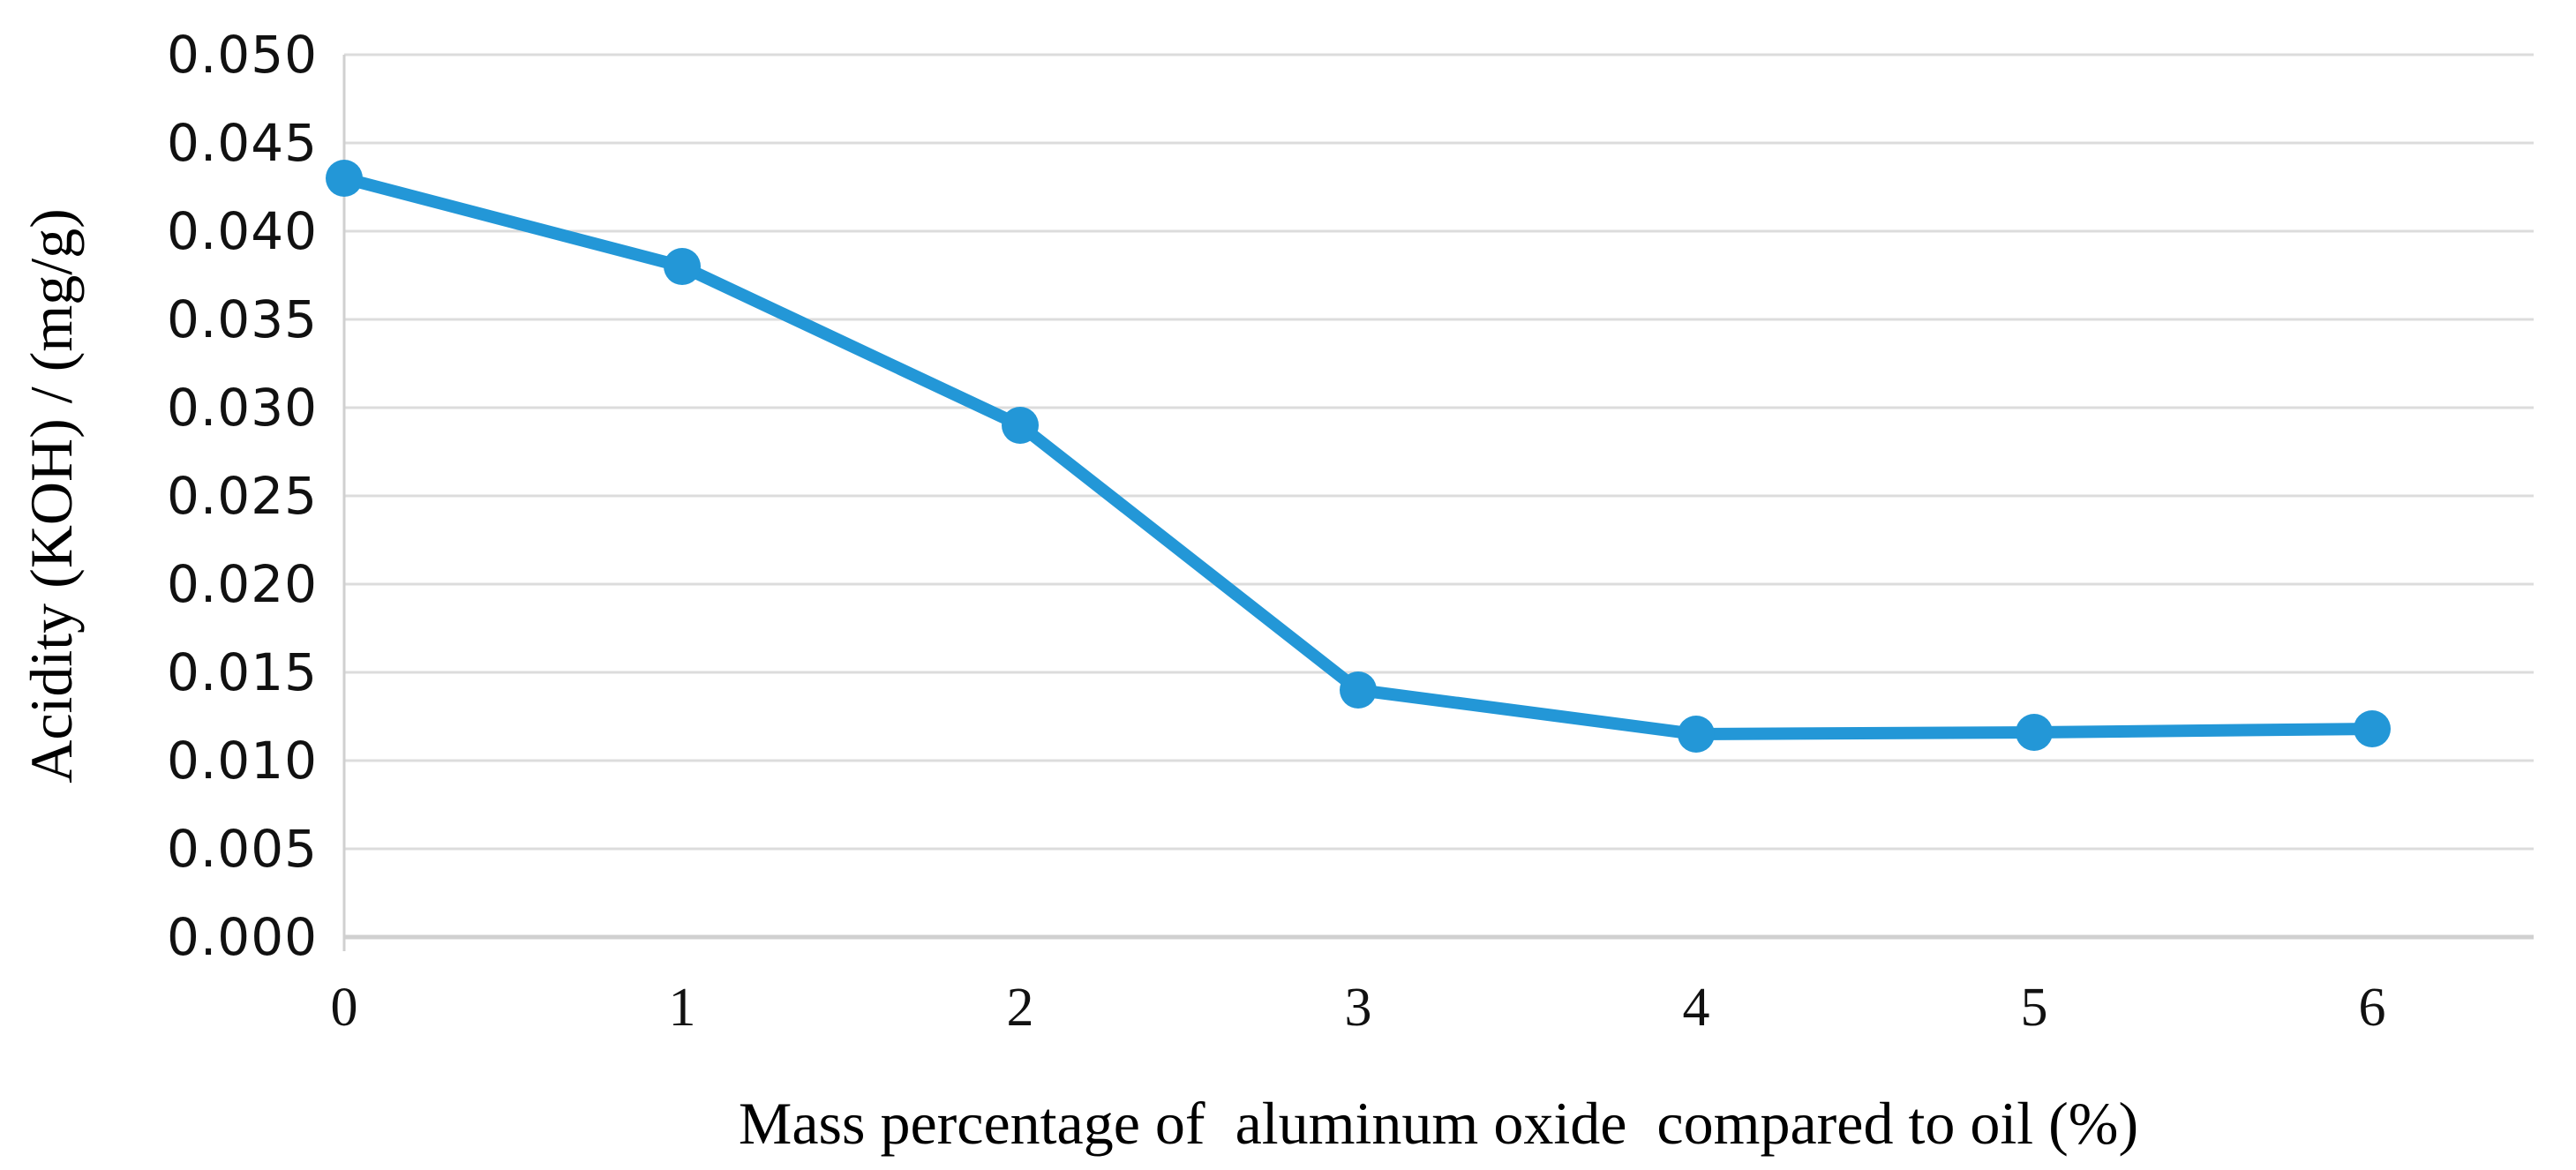  Describe the element at coordinates (51, 496) in the screenshot. I see `y-axis-title: Acidity (KOH) / (mg/g)` at that location.